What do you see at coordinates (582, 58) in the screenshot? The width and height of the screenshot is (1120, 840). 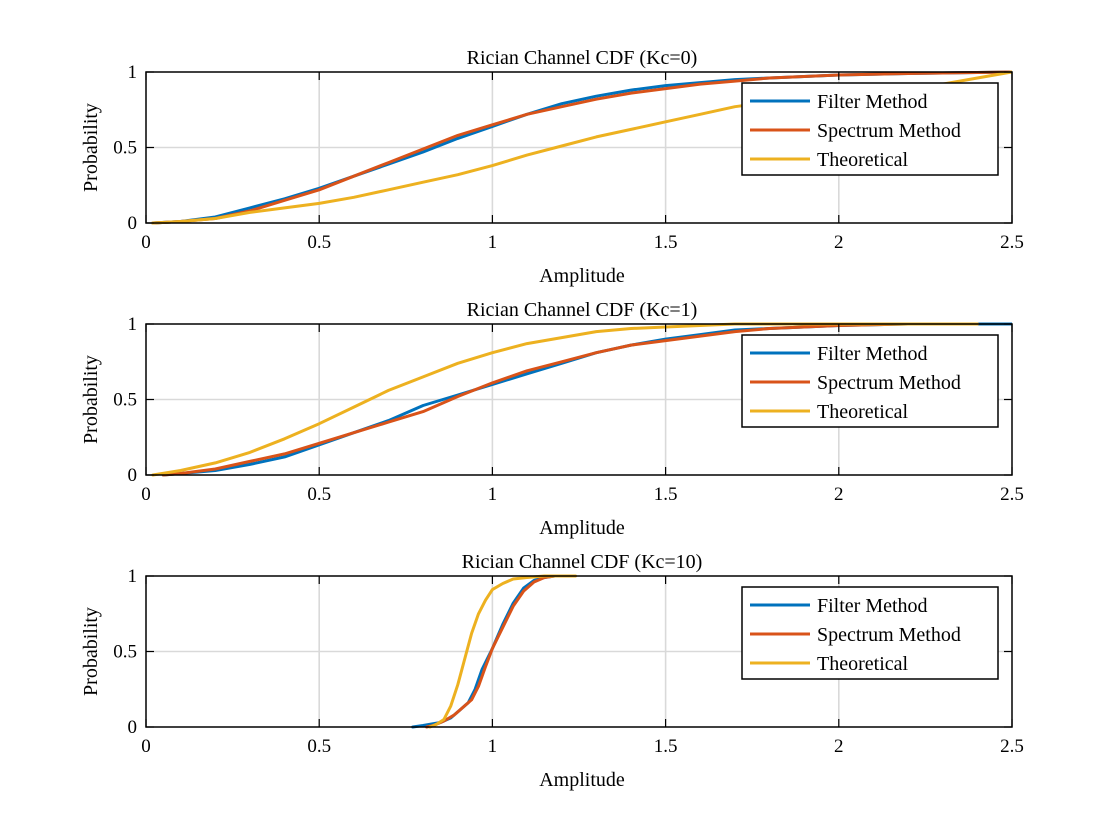 I see `chart-title: Rician Channel CDF (Kc=0)` at bounding box center [582, 58].